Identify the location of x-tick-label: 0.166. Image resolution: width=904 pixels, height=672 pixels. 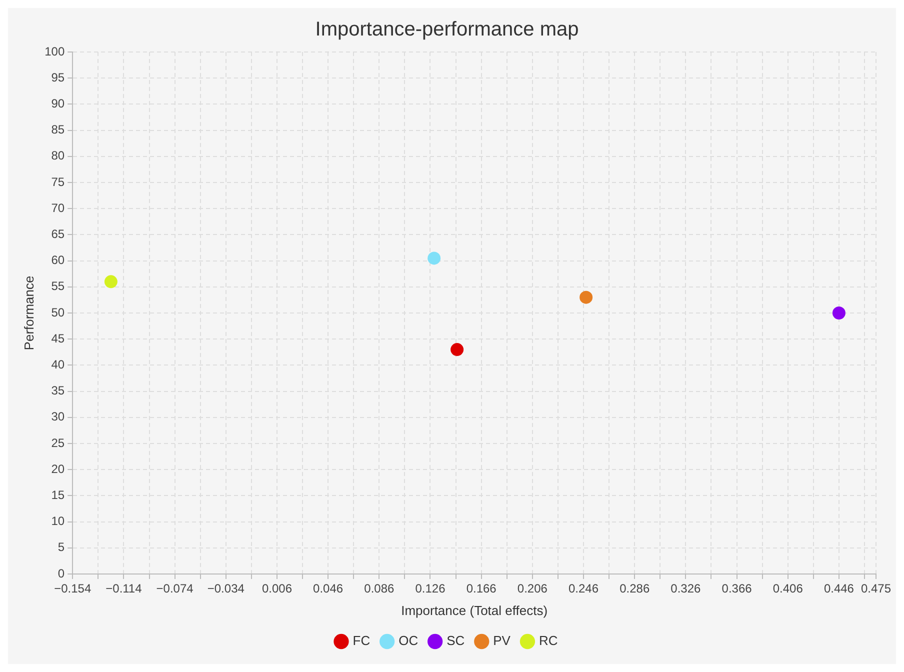
(481, 589).